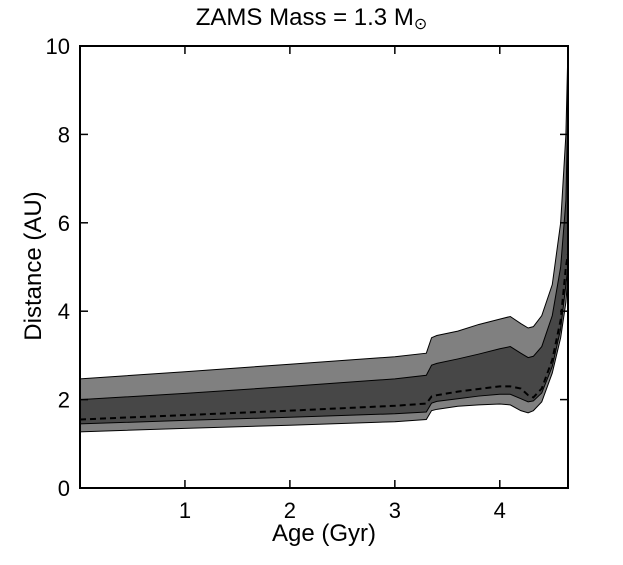 Image resolution: width=623 pixels, height=565 pixels. What do you see at coordinates (500, 510) in the screenshot?
I see `x-tick-label: 4` at bounding box center [500, 510].